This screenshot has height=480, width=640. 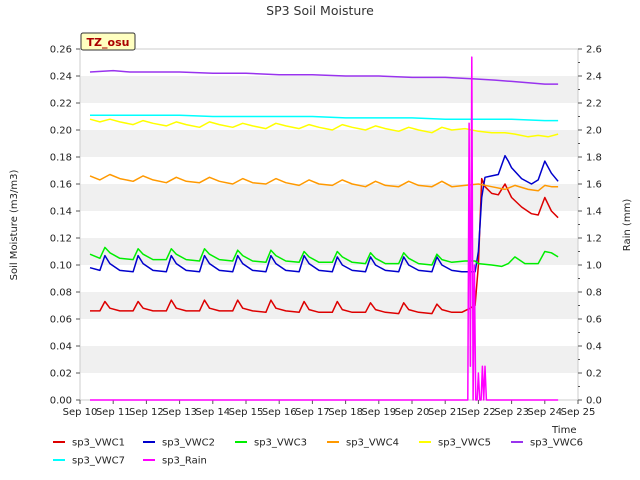 I want to click on y-tick-label: 0.24, so click(x=61, y=77).